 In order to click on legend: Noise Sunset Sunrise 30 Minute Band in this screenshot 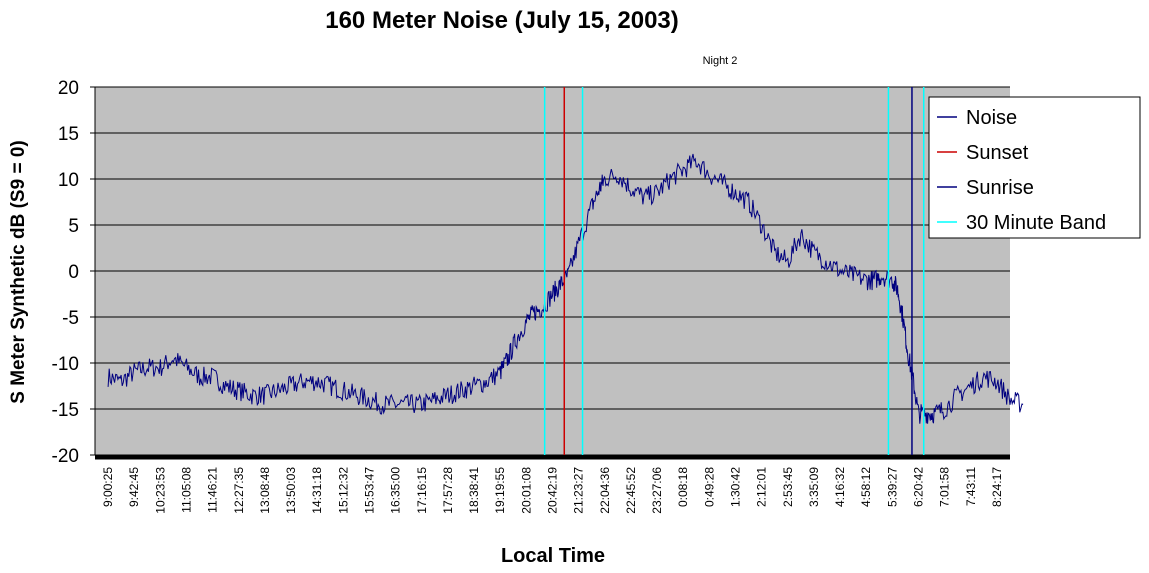, I will do `click(1034, 167)`.